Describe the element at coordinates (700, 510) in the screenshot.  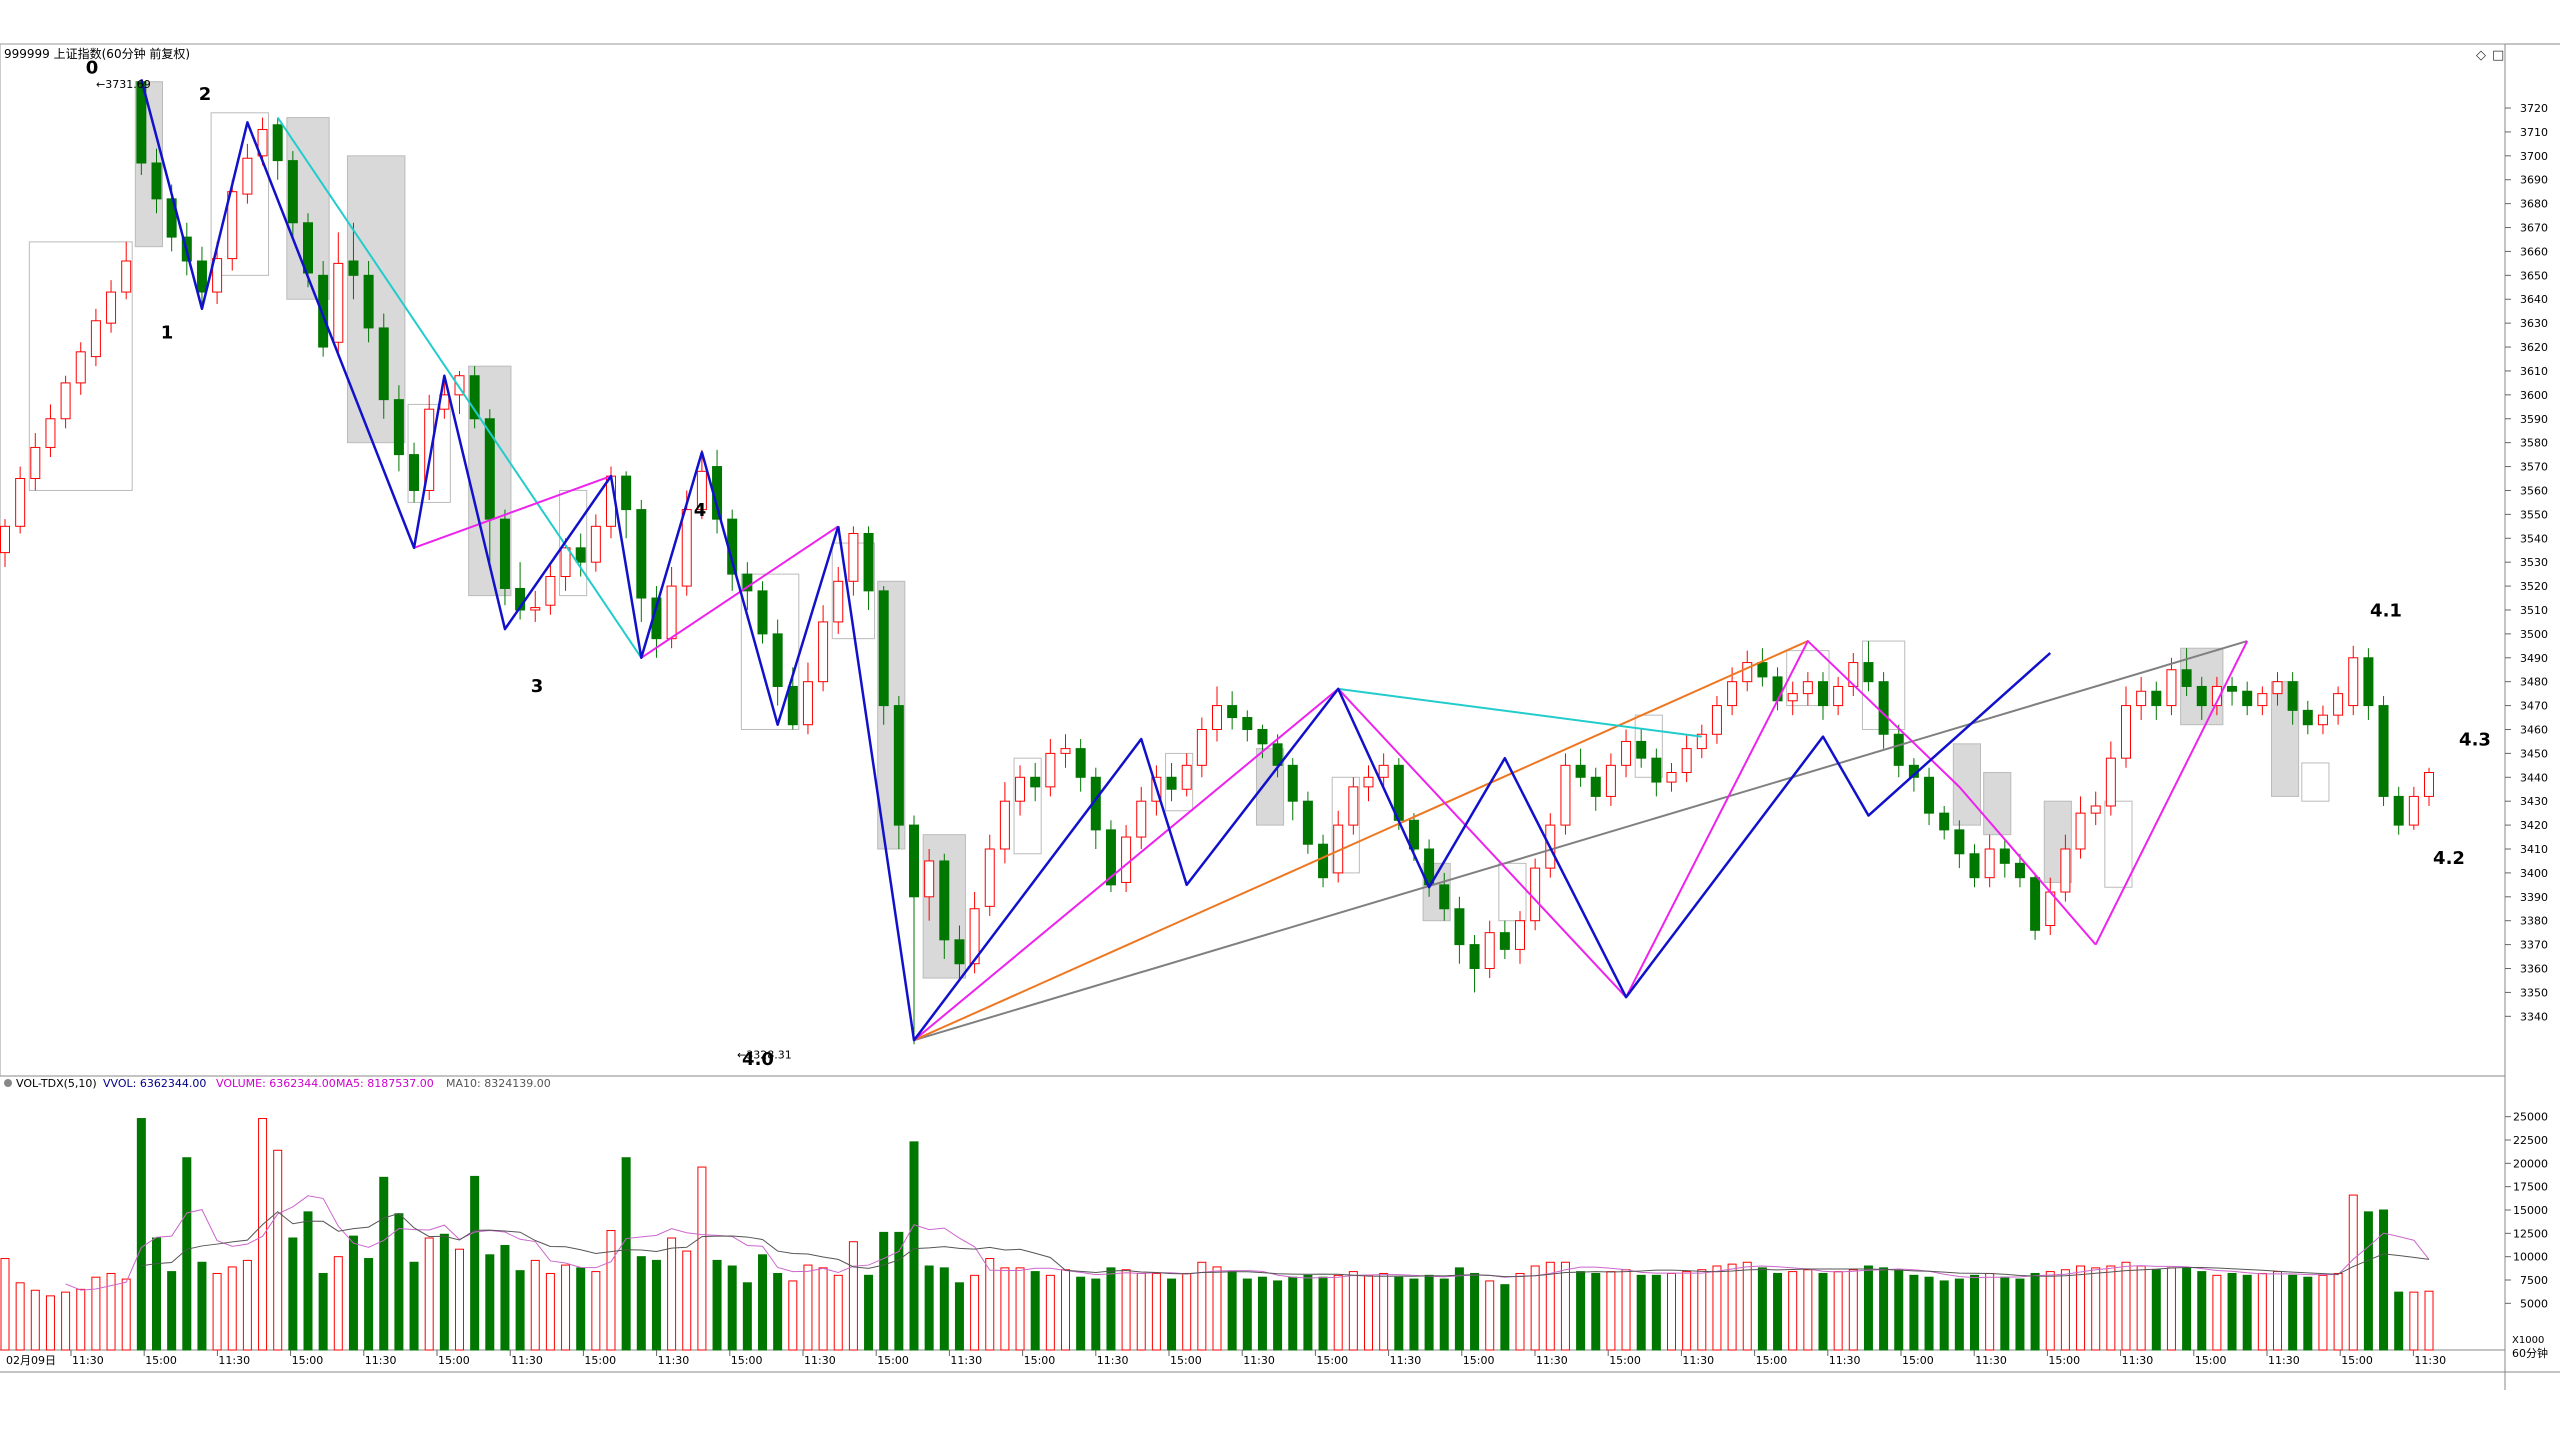
I see `wave-label: 4` at that location.